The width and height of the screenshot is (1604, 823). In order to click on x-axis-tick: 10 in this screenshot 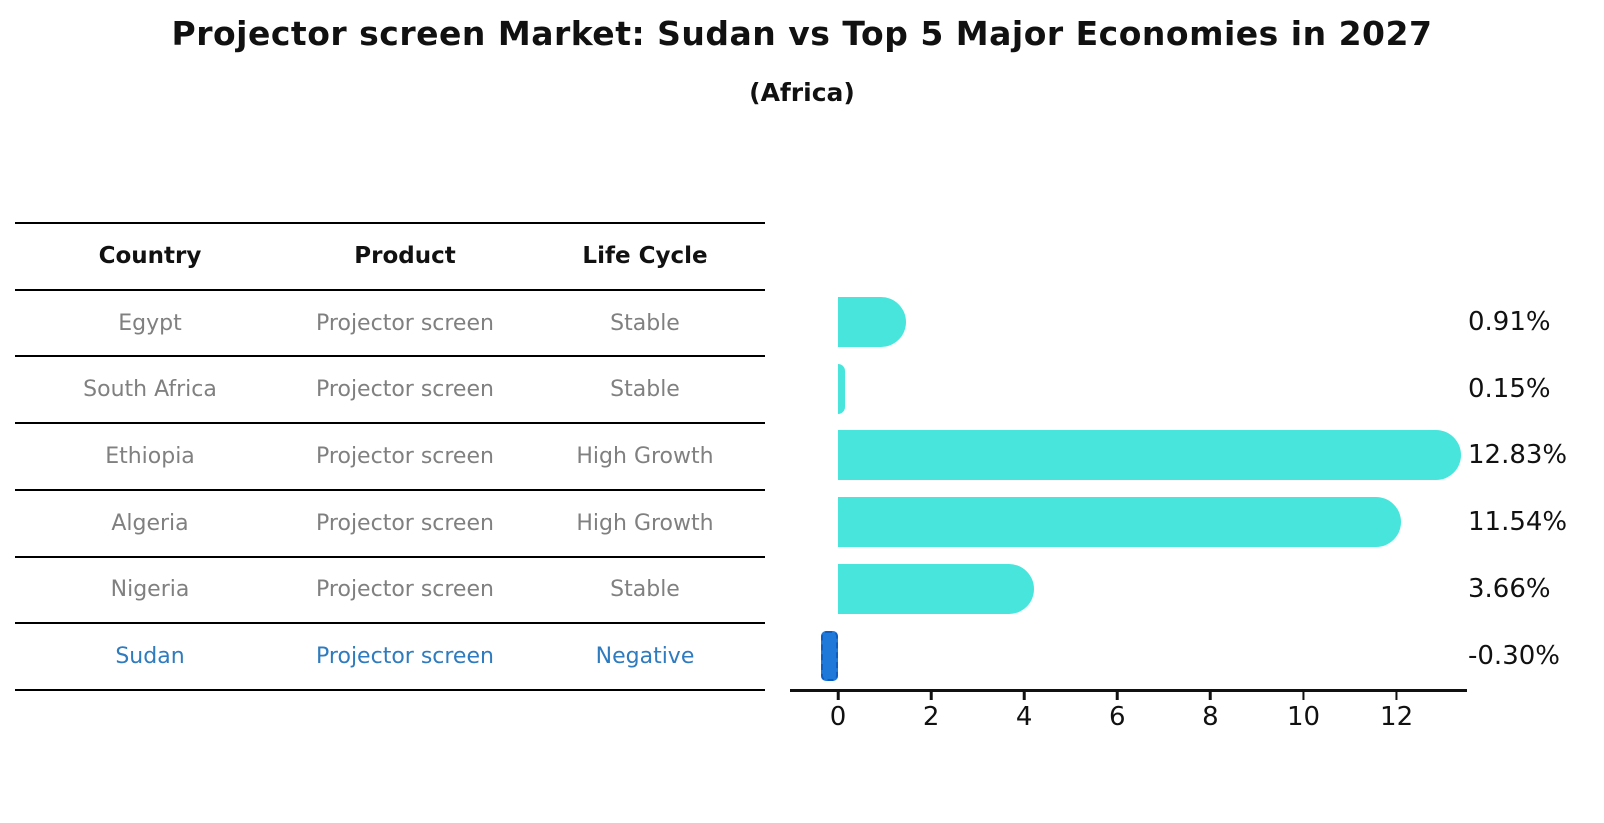, I will do `click(1303, 709)`.